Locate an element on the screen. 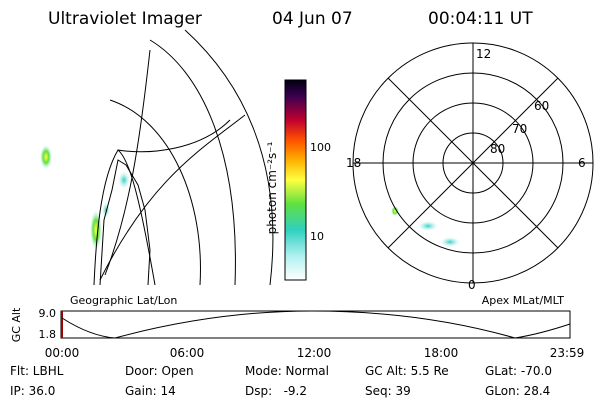 This screenshot has width=600, height=400. hour-label: 0 is located at coordinates (472, 285).